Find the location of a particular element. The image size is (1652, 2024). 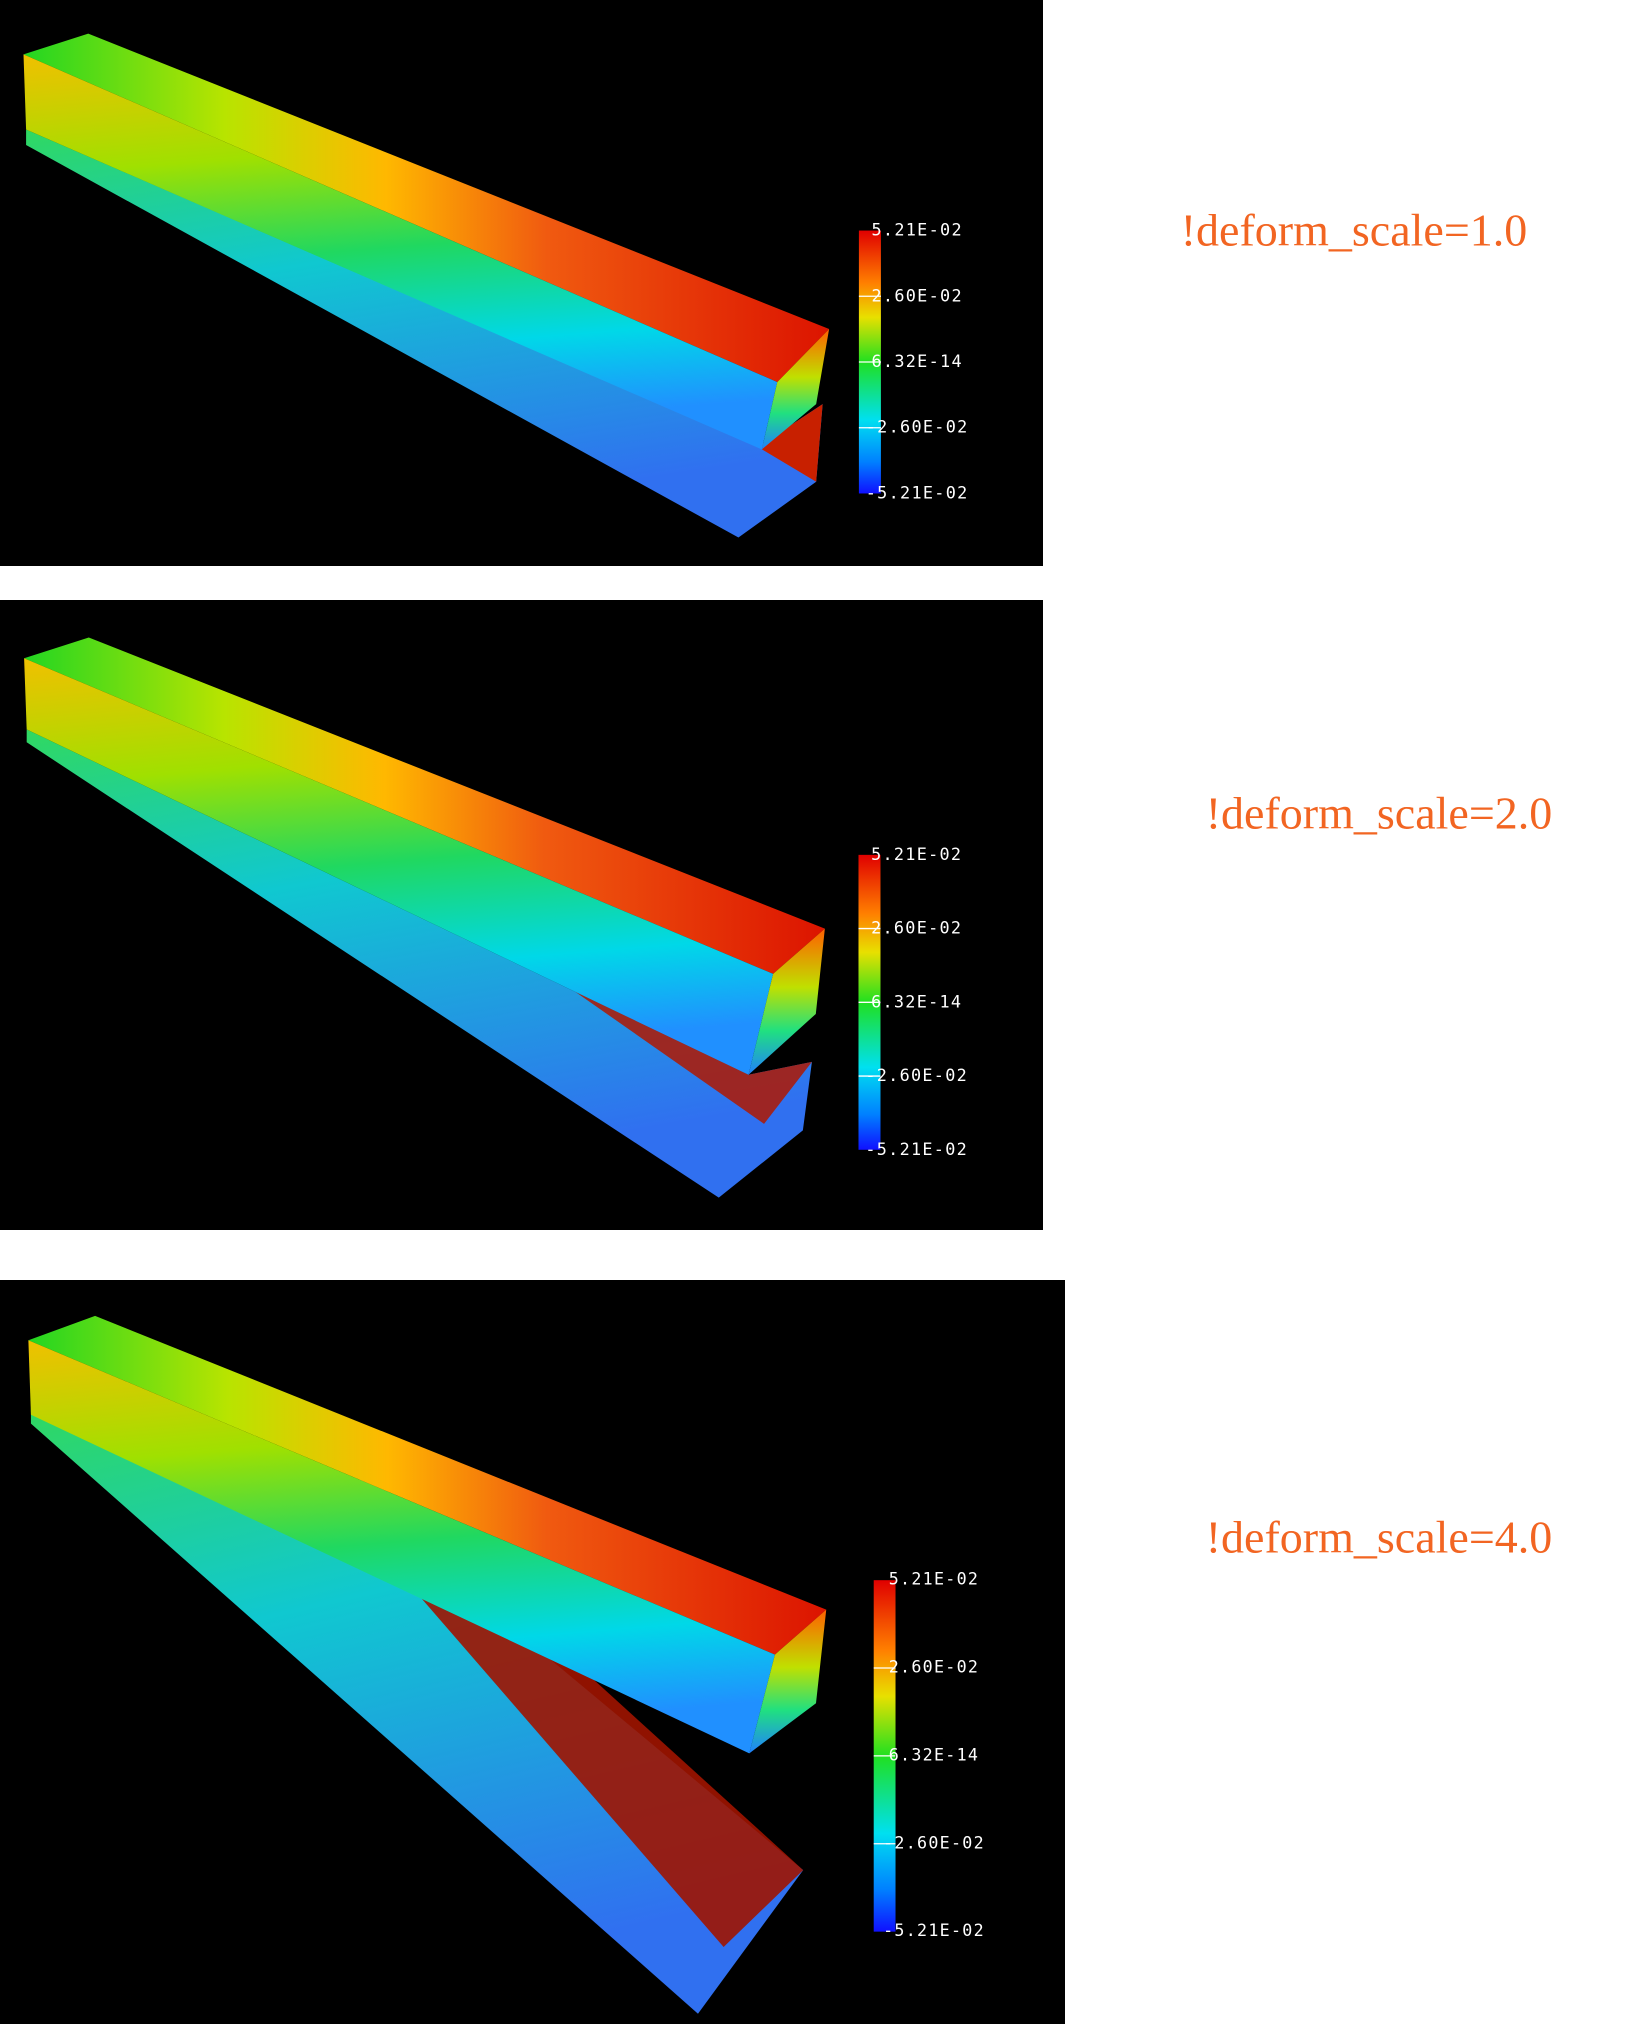

deformed-end is located at coordinates (790, 443).